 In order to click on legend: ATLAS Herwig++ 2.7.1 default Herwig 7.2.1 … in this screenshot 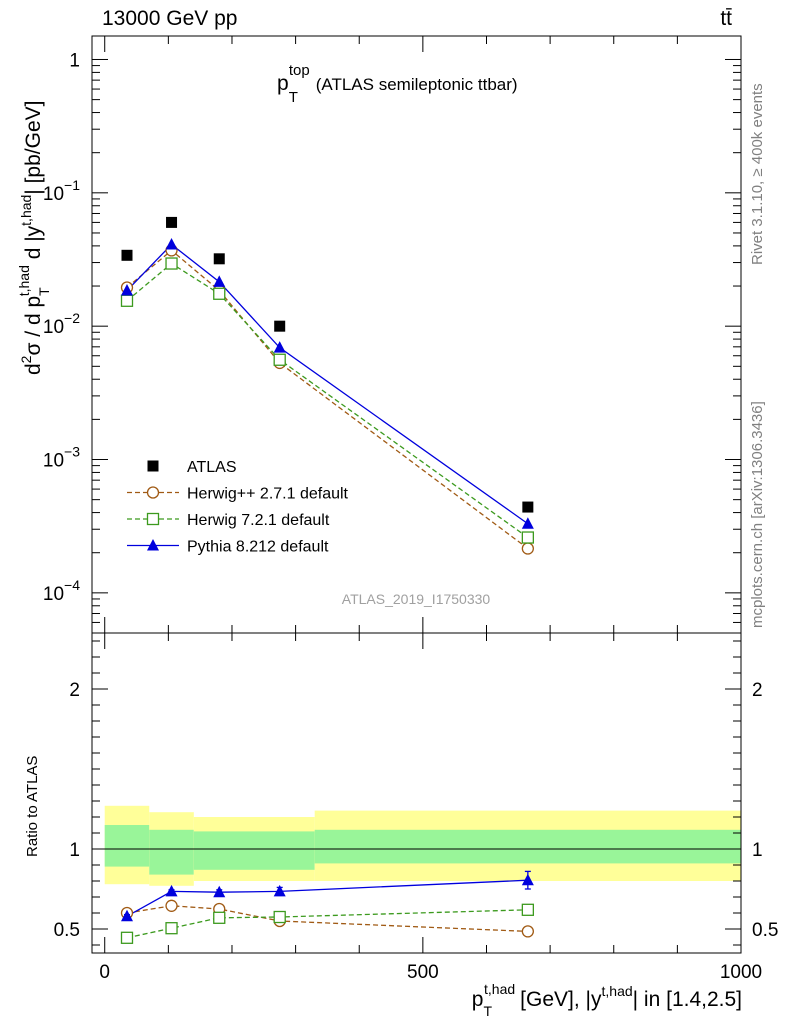, I will do `click(238, 507)`.